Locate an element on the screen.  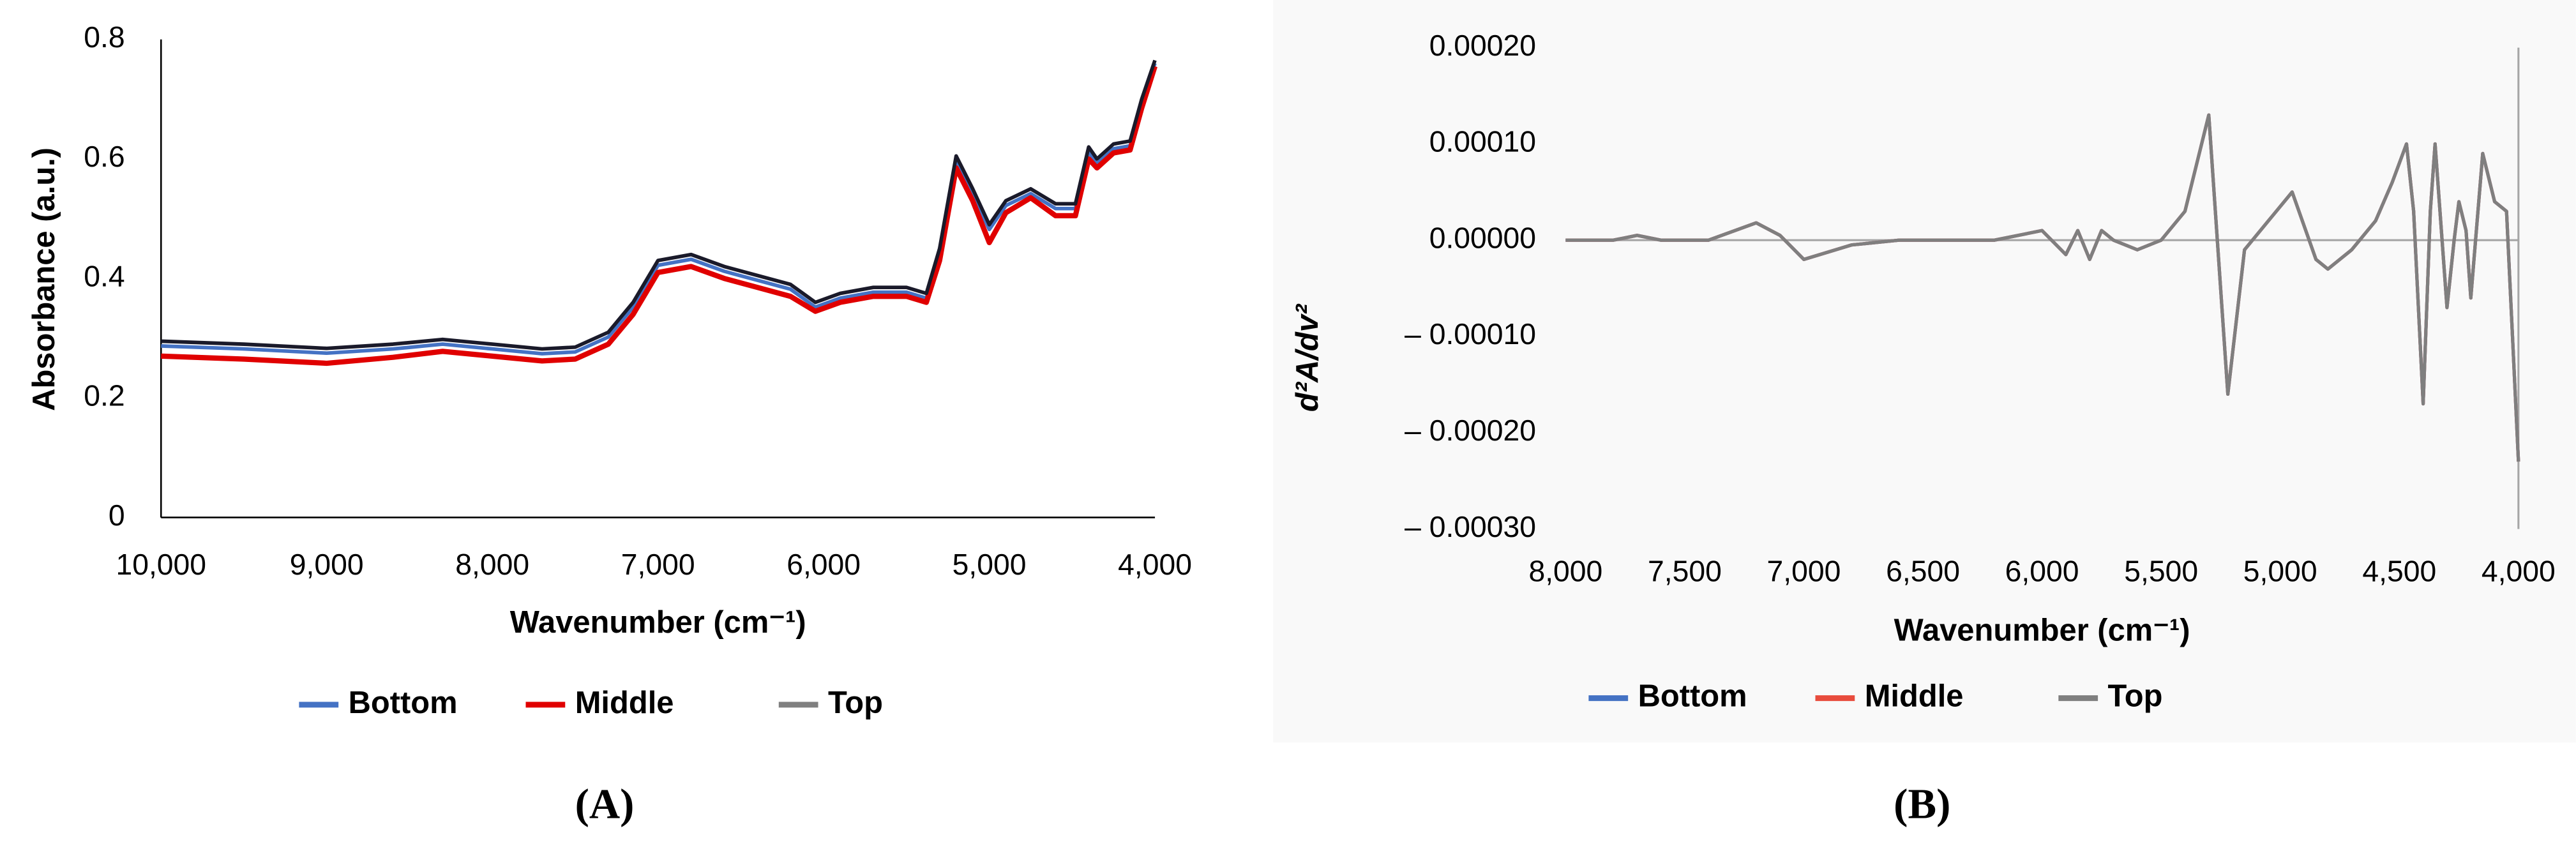
y-tick-label: – 0.00020 is located at coordinates (1470, 430).